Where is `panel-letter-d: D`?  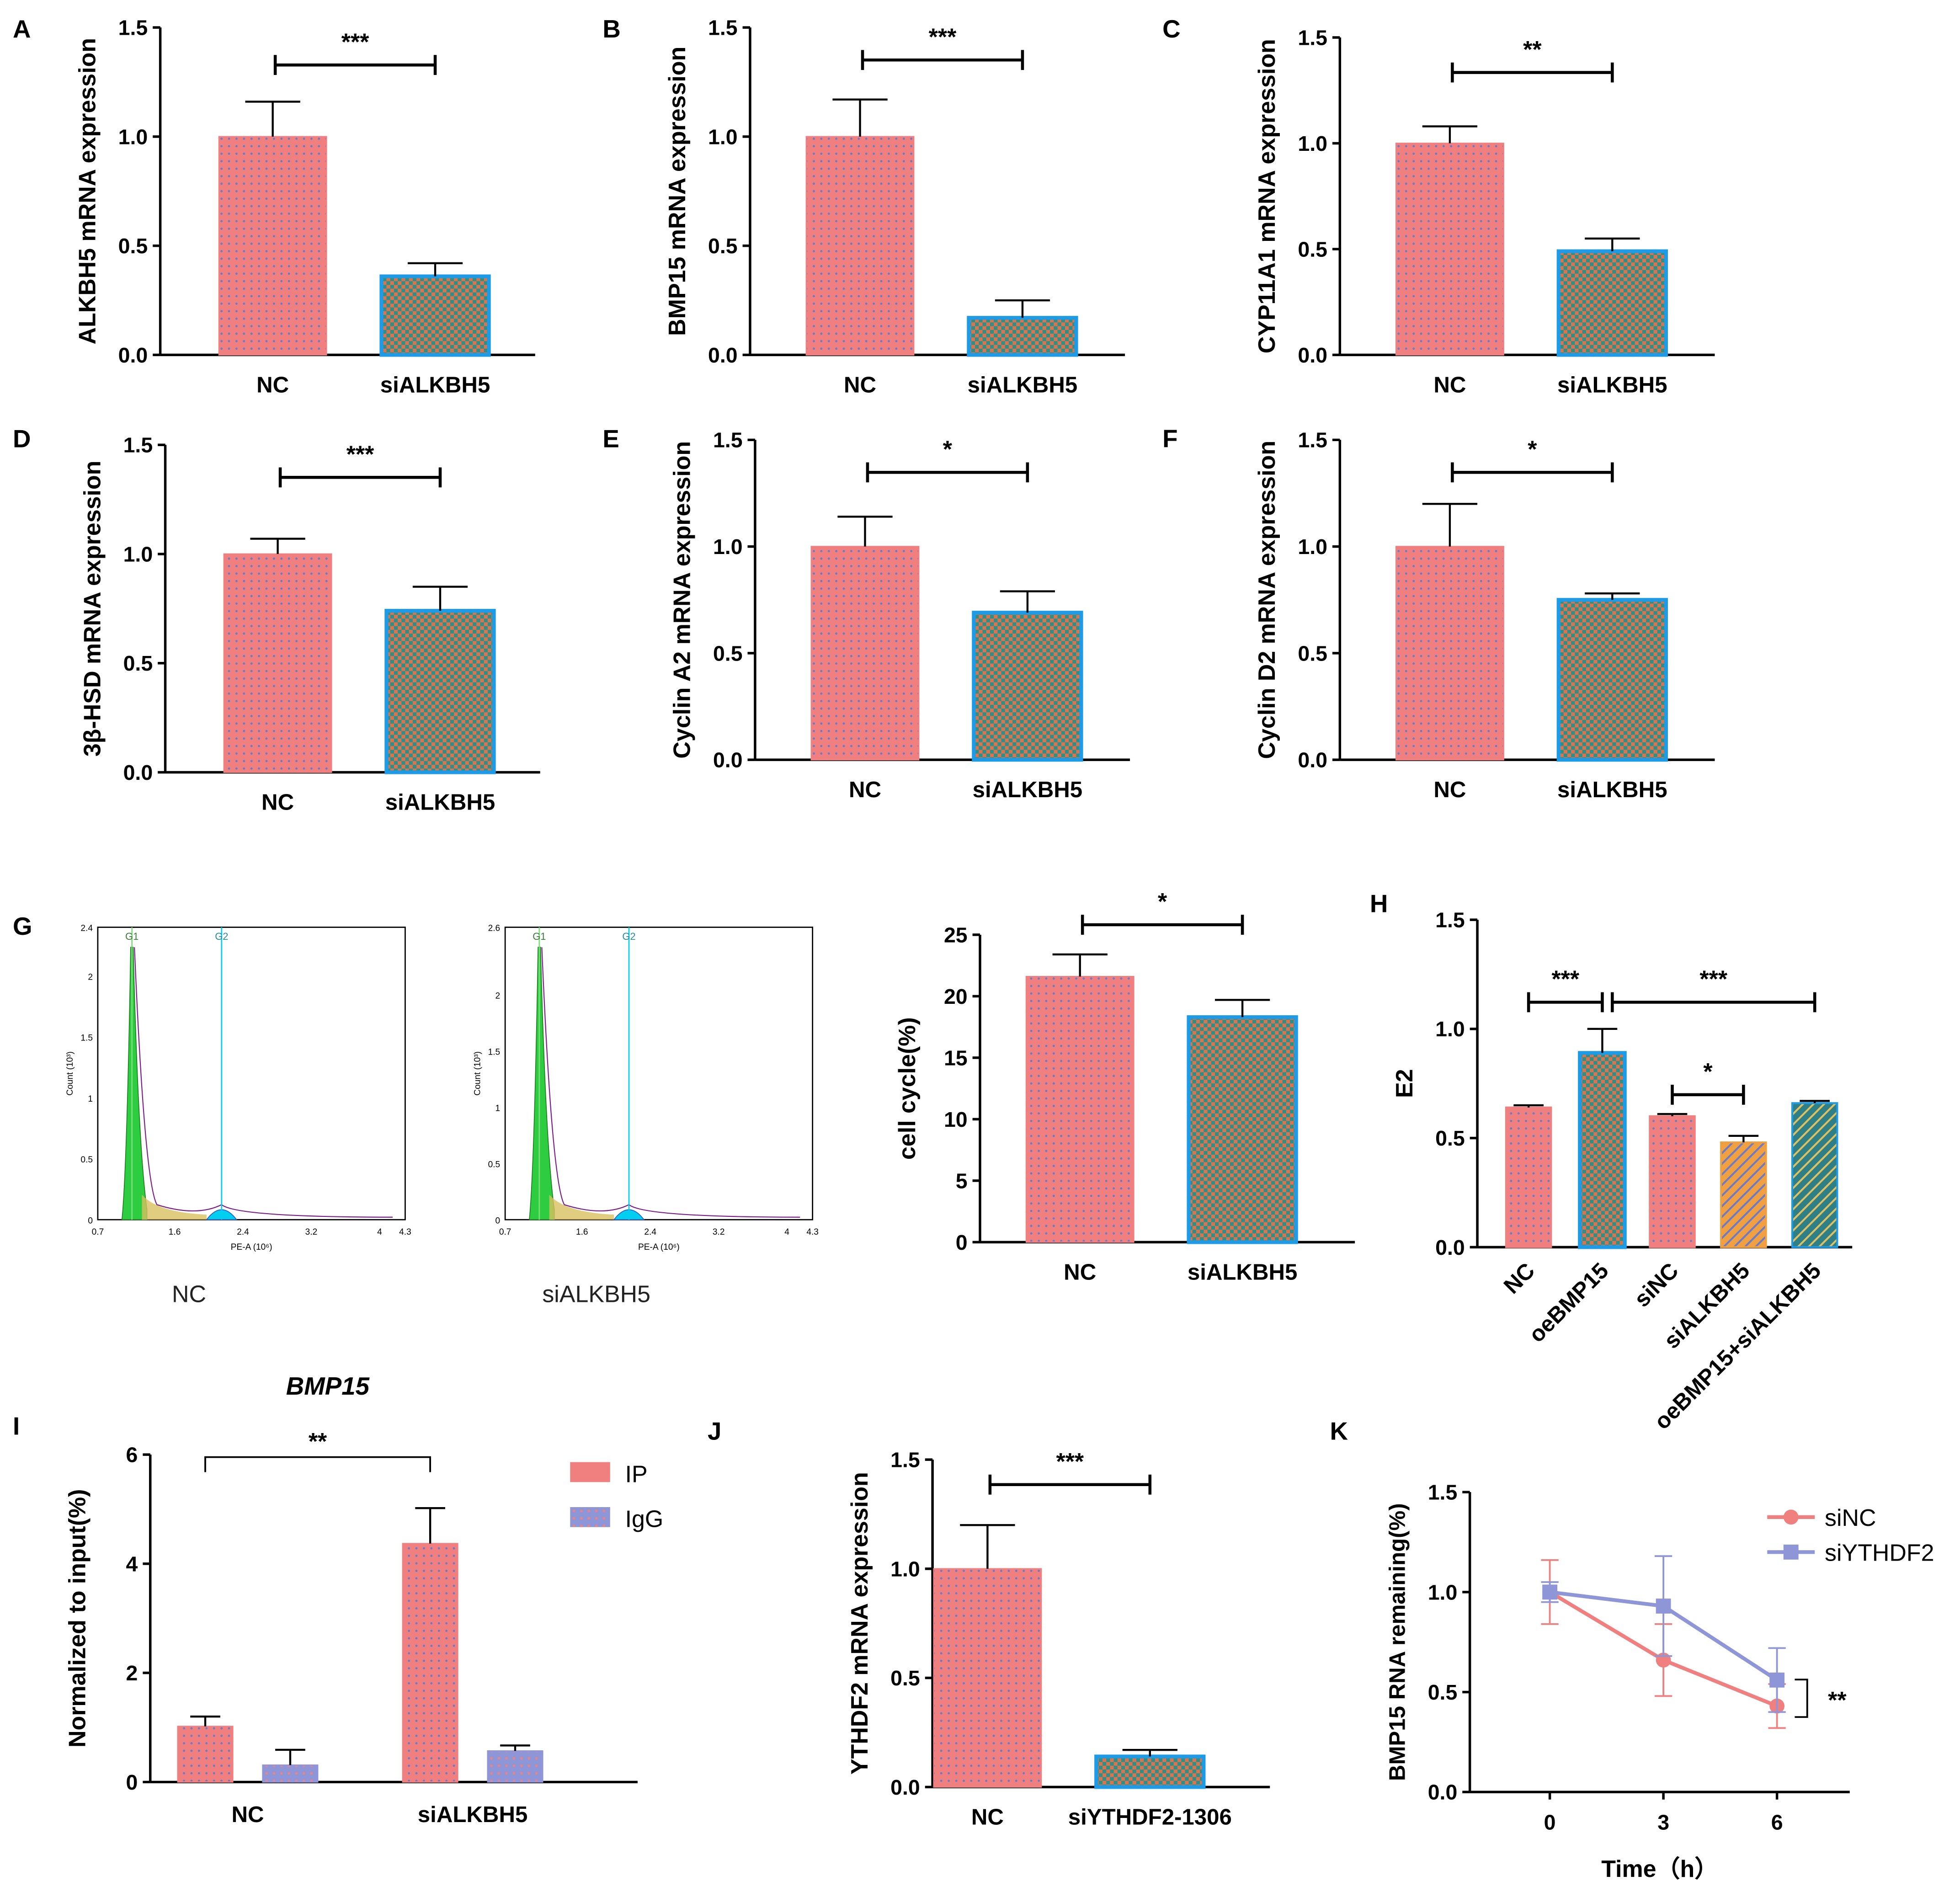
panel-letter-d: D is located at coordinates (22, 439).